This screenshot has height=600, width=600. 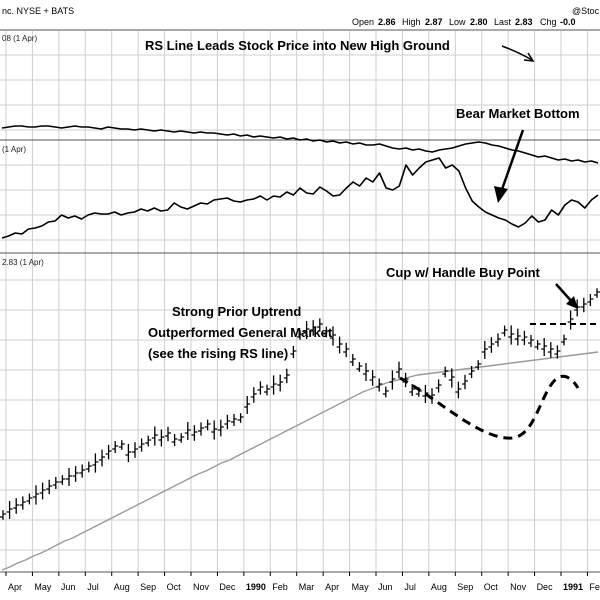 What do you see at coordinates (218, 353) in the screenshot?
I see `annotation-uptrend-3: (see the rising RS line)` at bounding box center [218, 353].